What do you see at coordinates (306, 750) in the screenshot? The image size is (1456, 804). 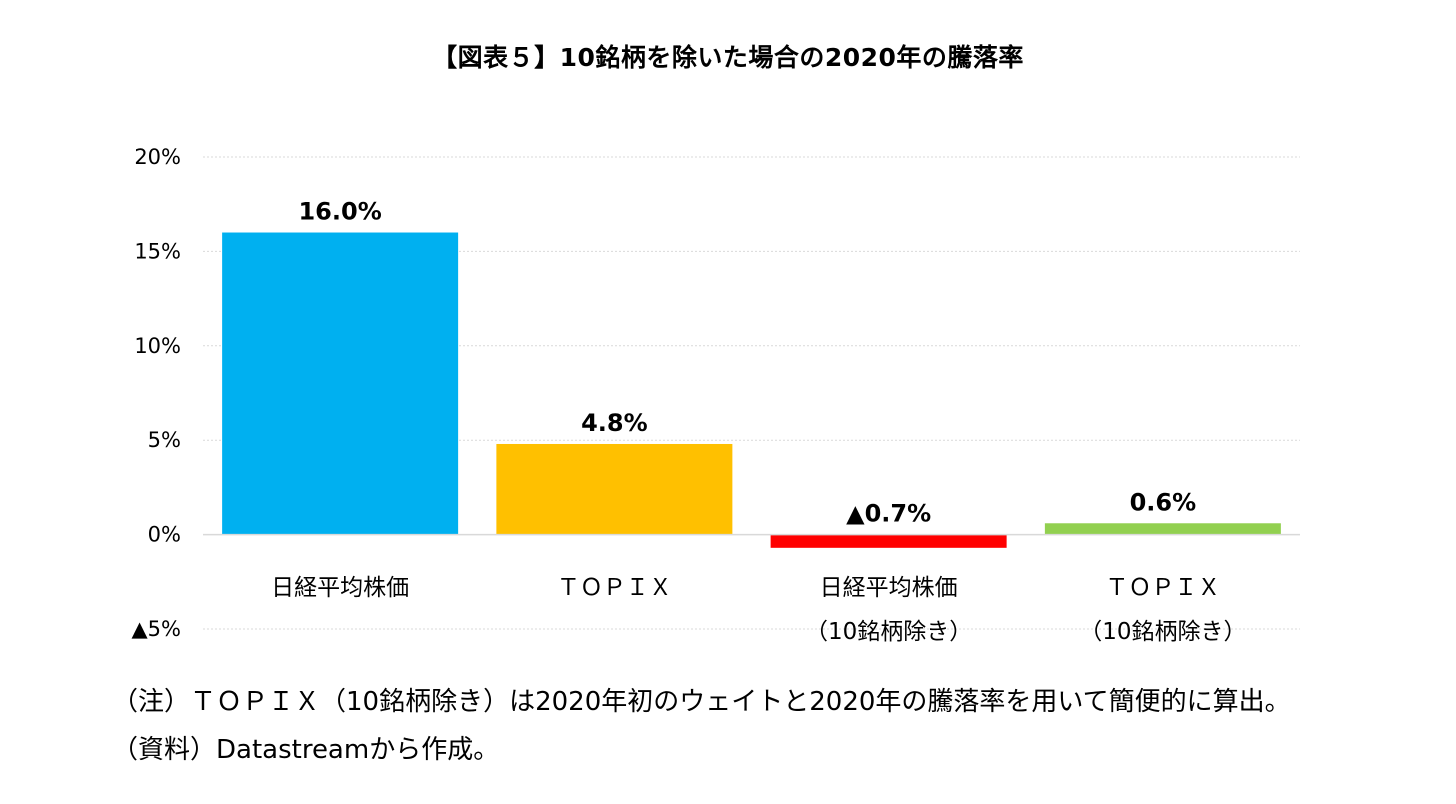 I see `footnote-source: （資料）Datastreamから作成。` at bounding box center [306, 750].